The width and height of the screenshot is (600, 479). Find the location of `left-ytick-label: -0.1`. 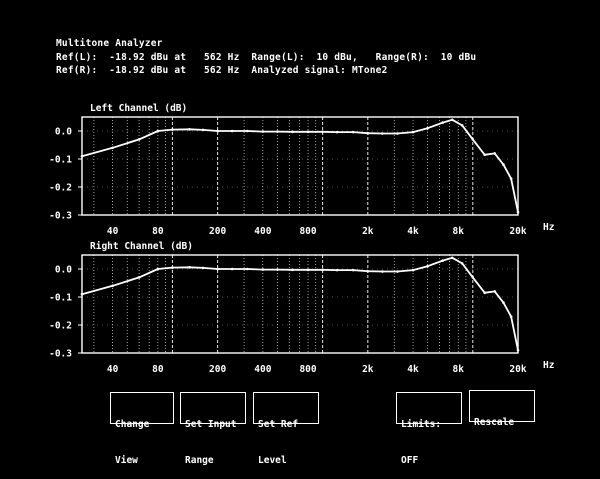

left-ytick-label: -0.1 is located at coordinates (60, 160).